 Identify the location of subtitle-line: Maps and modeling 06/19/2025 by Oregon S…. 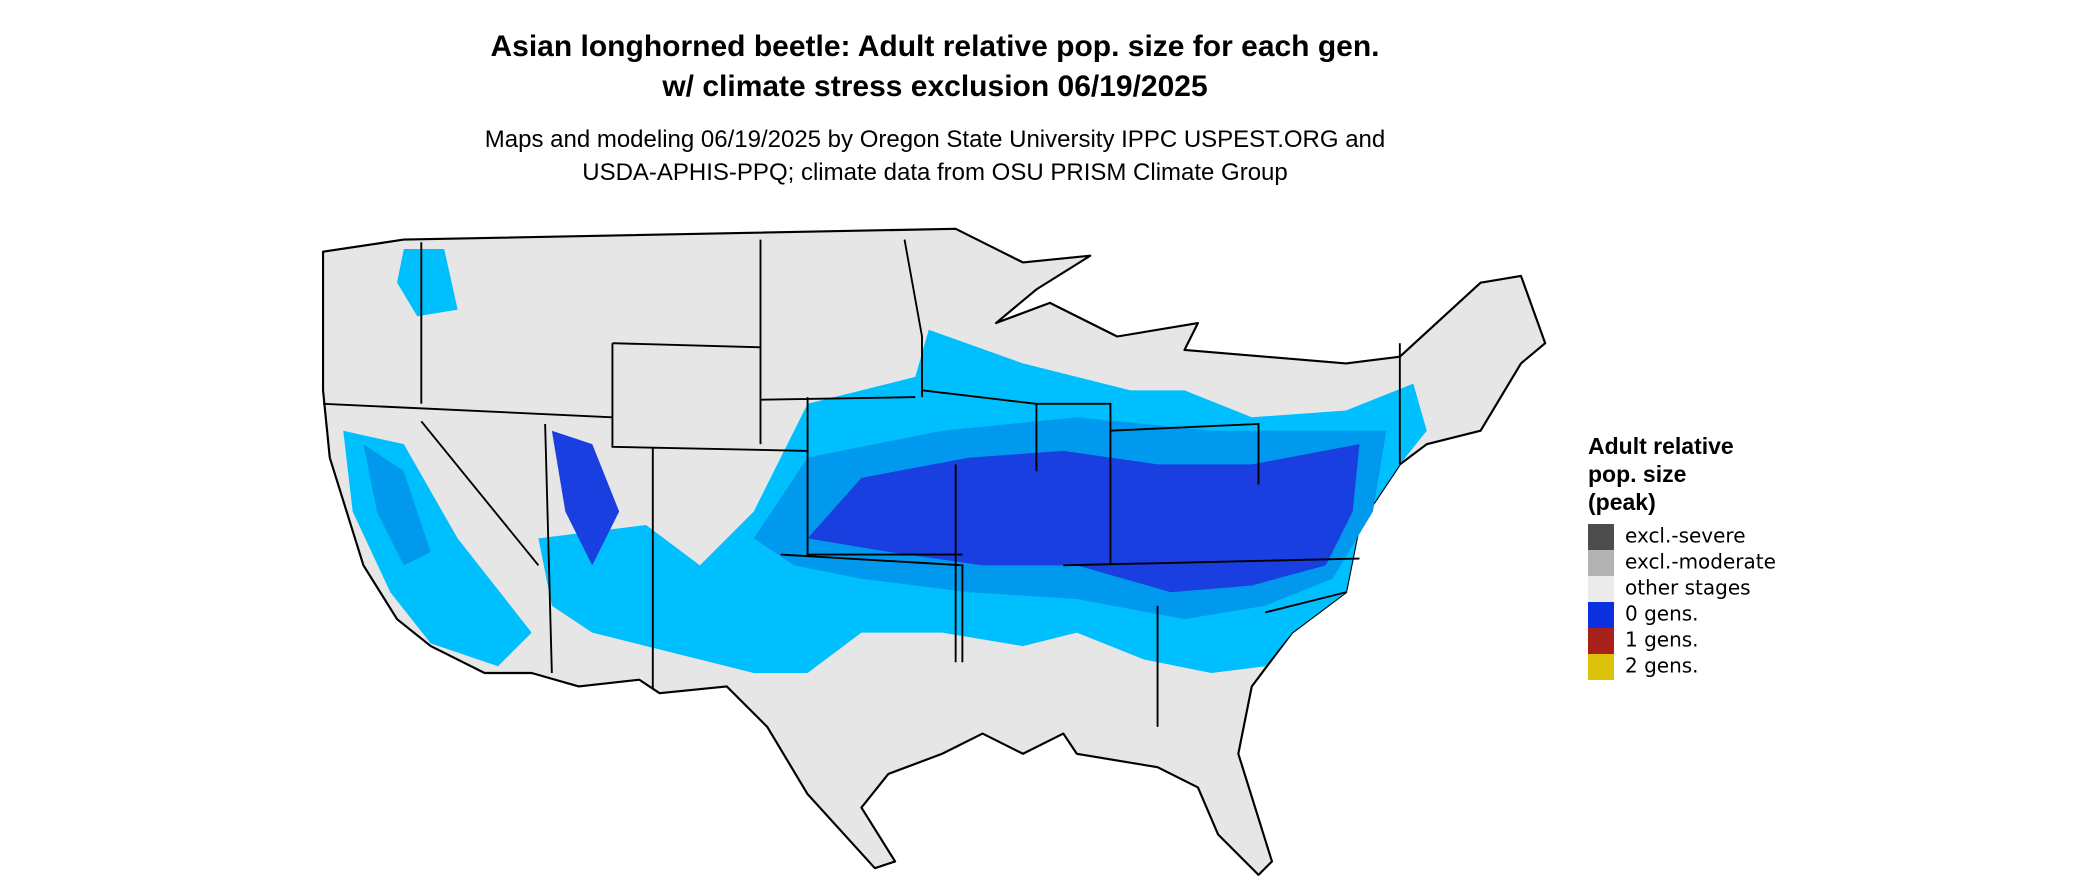
(935, 139).